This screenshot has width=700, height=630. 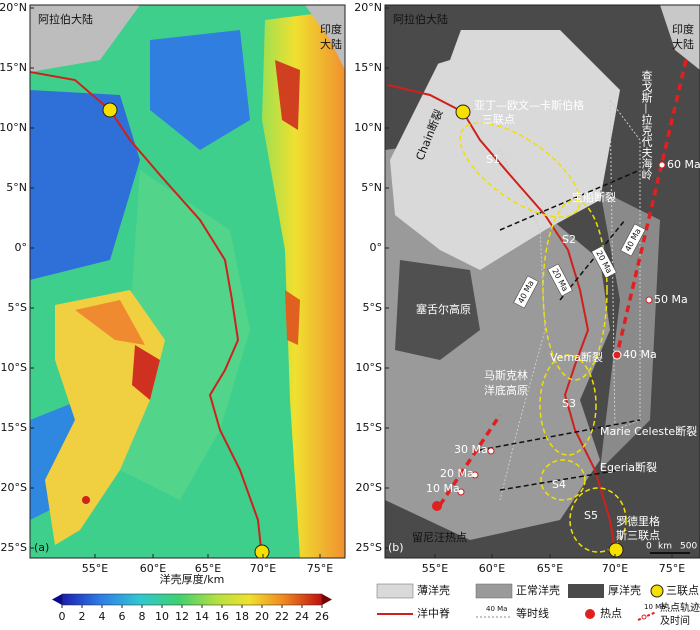 What do you see at coordinates (675, 620) in the screenshot?
I see `legend-label: 及时间` at bounding box center [675, 620].